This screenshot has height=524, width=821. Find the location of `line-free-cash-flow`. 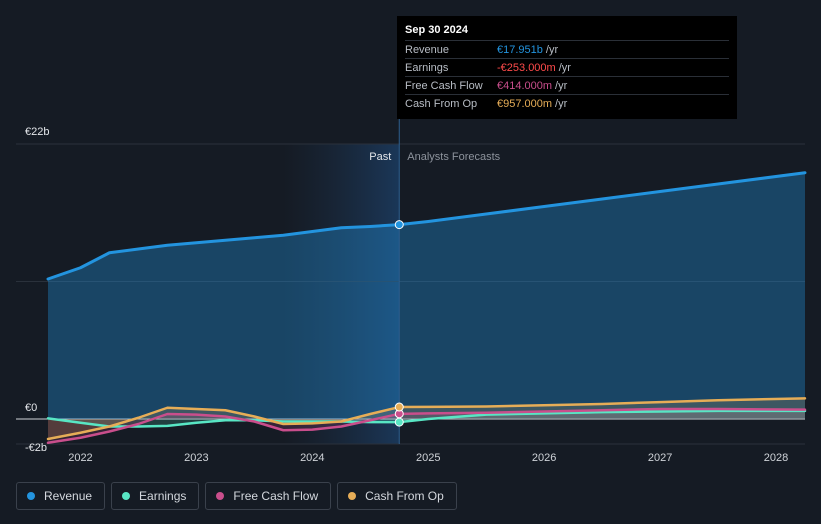

line-free-cash-flow is located at coordinates (426, 425).